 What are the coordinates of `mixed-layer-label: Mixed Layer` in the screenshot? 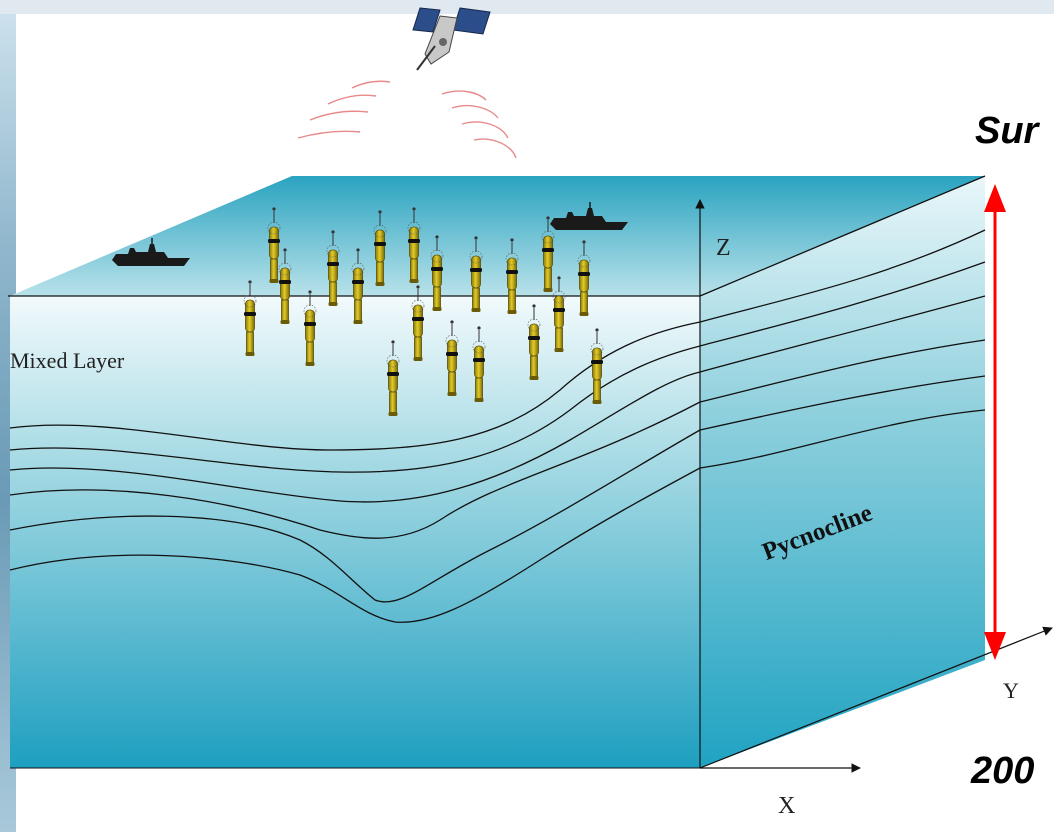 It's located at (67, 360).